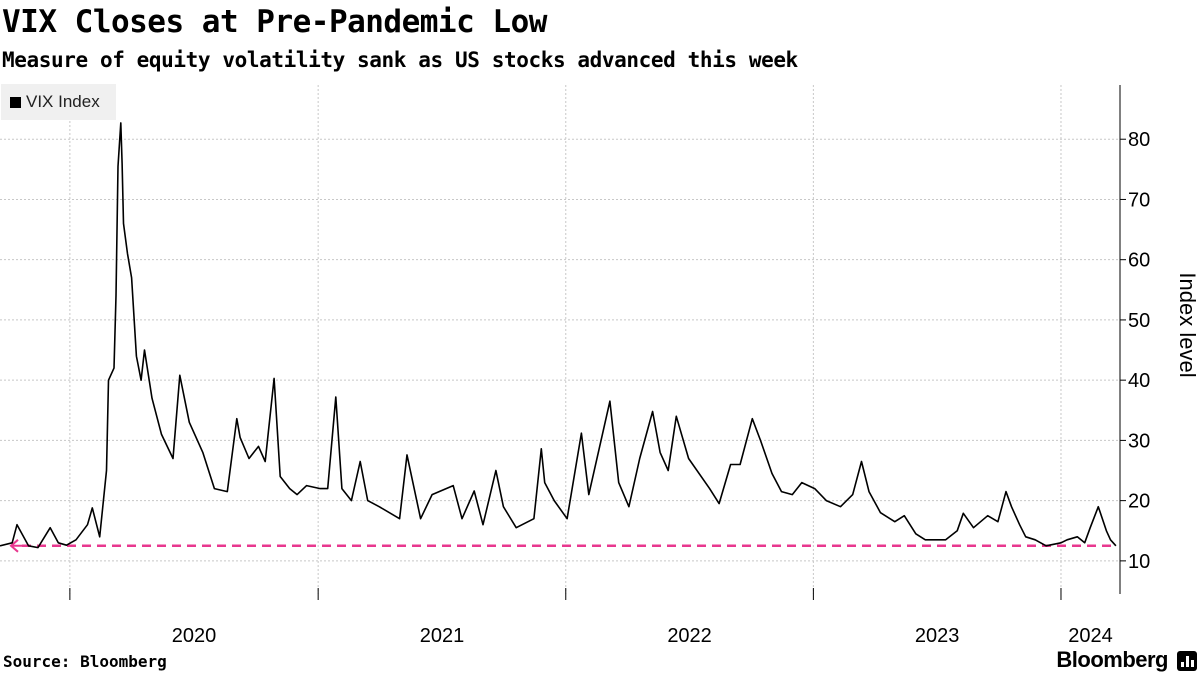 This screenshot has height=675, width=1200. Describe the element at coordinates (1187, 324) in the screenshot. I see `y-axis-label: Index level` at that location.